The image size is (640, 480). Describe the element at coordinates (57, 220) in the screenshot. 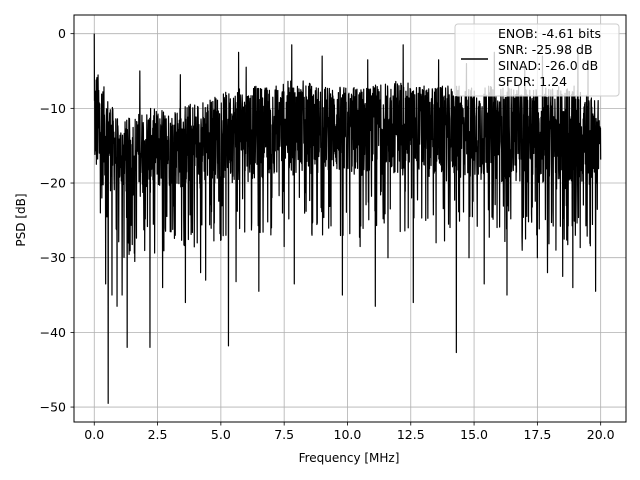

I see `y-axis-ticks: 0 −10 −20 −30 −40 −50` at that location.